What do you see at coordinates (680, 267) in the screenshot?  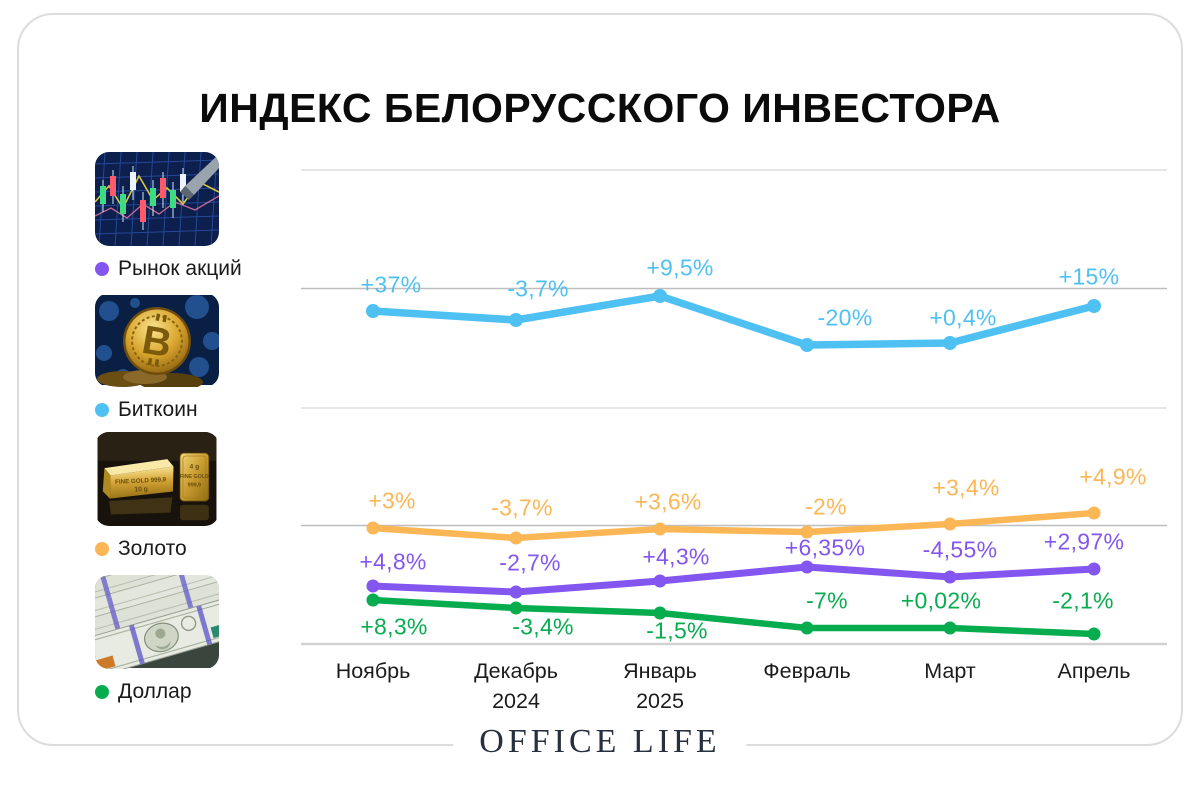 I see `data-label: +9,5%` at bounding box center [680, 267].